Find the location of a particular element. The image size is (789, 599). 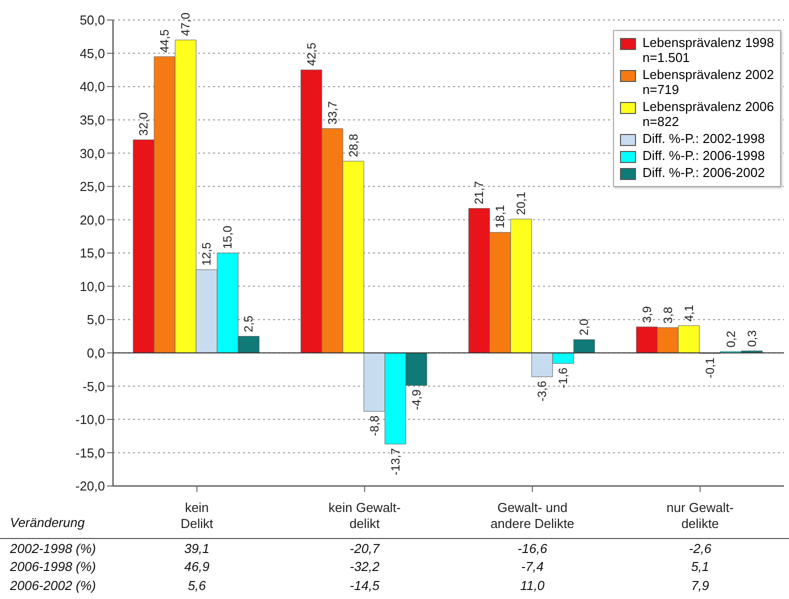

x-tick-label: nur Gewalt- delikte is located at coordinates (700, 515).